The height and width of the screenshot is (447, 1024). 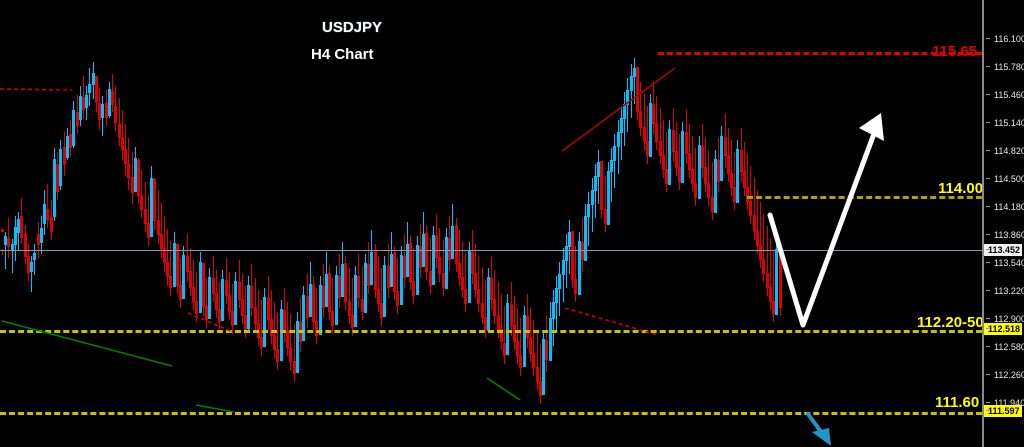 What do you see at coordinates (342, 54) in the screenshot?
I see `chart-subtitle: H4 Chart` at bounding box center [342, 54].